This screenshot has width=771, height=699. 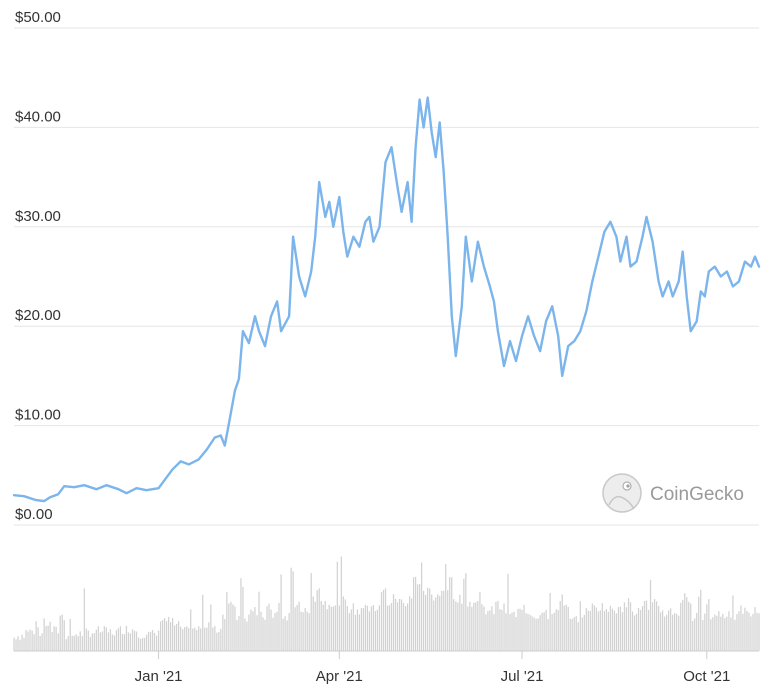 I want to click on coingecko-brand-text: CoinGecko, so click(x=697, y=494).